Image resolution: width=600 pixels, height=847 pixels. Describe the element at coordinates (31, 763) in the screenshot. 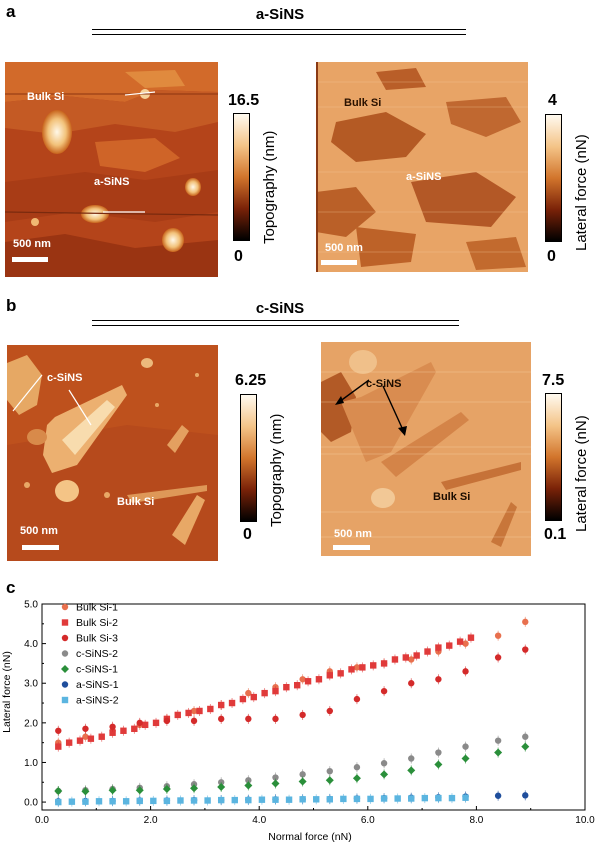

I see `y-tick-label: 1.0` at that location.